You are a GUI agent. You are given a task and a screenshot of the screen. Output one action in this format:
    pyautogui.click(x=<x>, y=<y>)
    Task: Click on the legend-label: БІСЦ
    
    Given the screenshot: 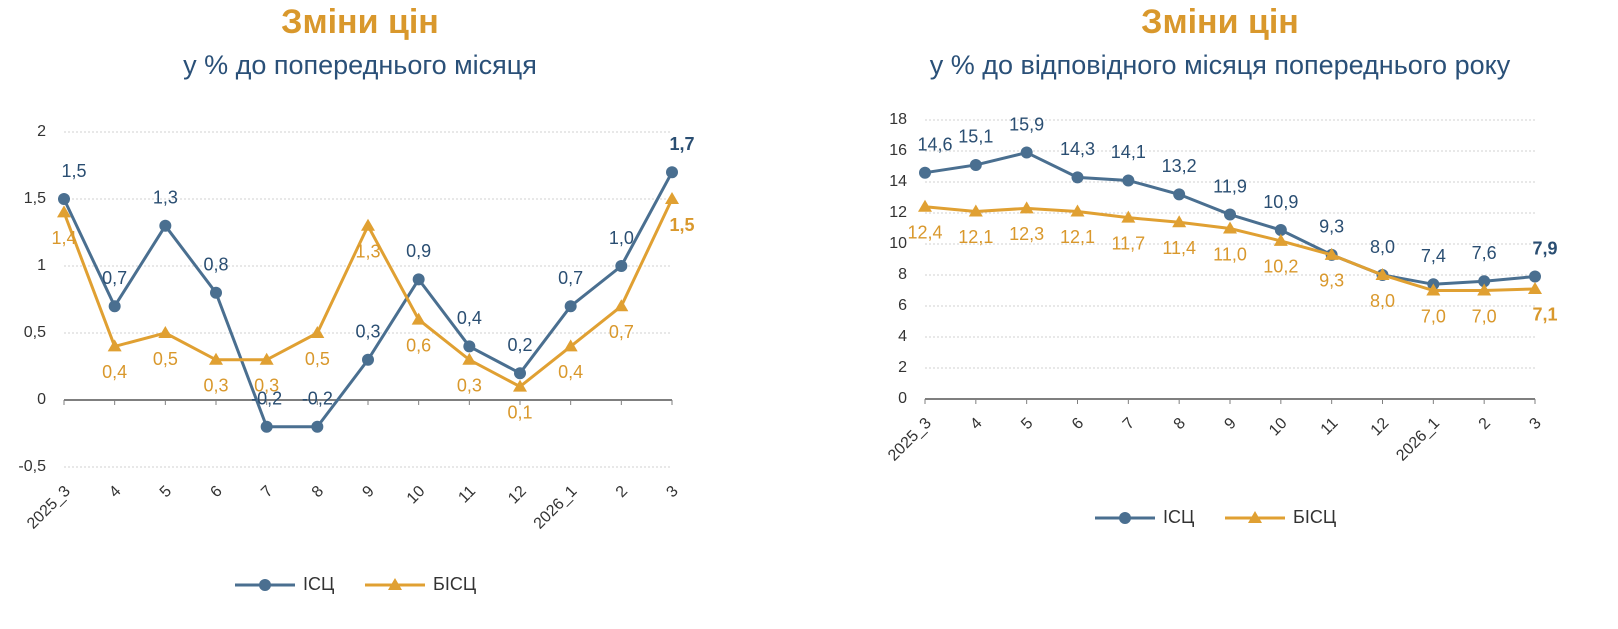 What is the action you would take?
    pyautogui.click(x=1314, y=517)
    